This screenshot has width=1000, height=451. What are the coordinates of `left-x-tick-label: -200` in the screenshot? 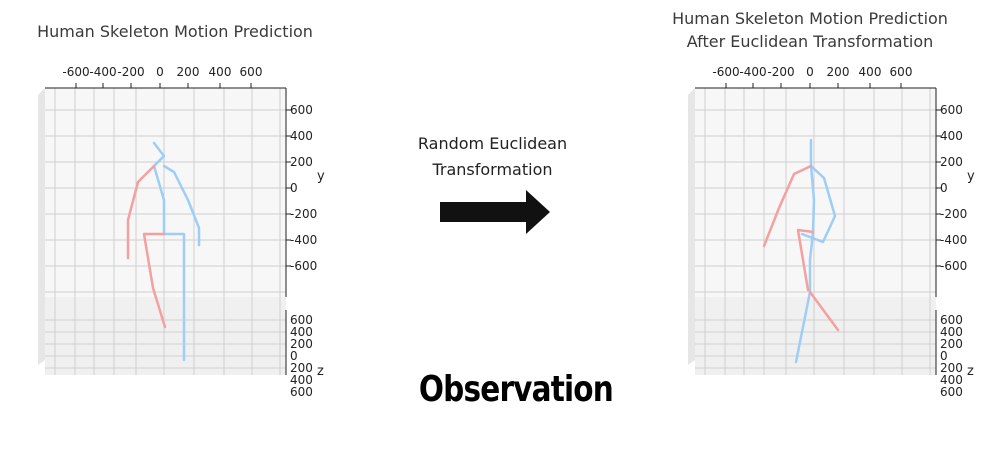 It's located at (130, 72).